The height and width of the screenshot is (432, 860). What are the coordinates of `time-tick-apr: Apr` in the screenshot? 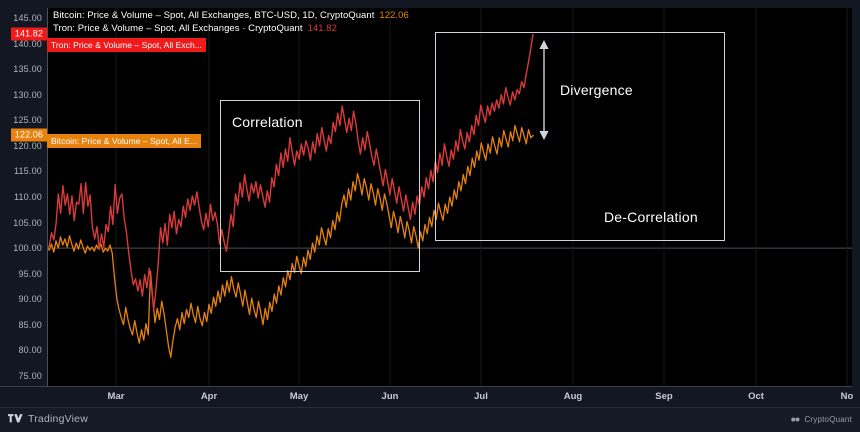 It's located at (209, 396).